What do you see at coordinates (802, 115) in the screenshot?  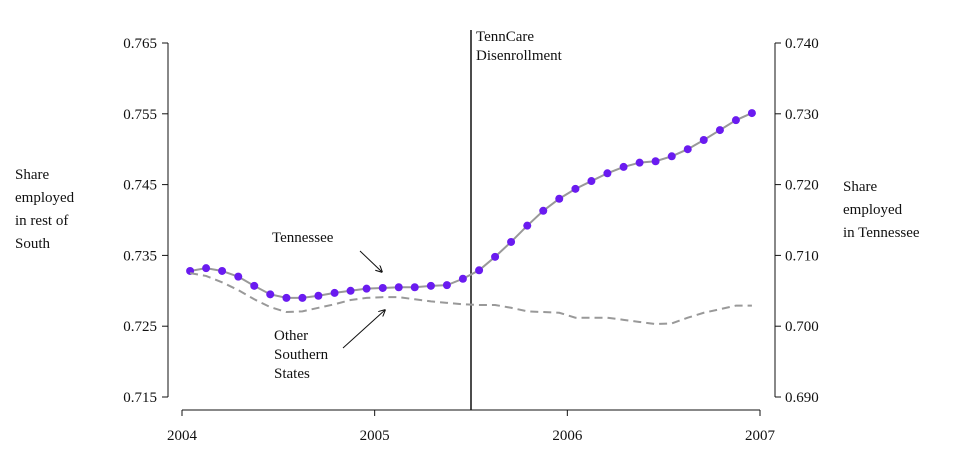 I see `y2-tick-label: 0.730` at bounding box center [802, 115].